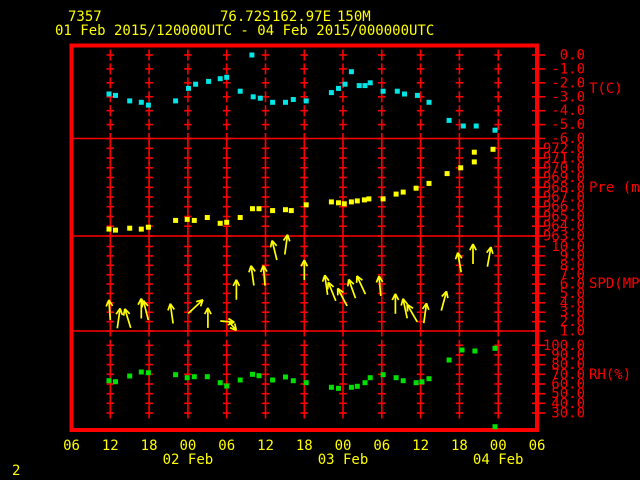  Describe the element at coordinates (420, 446) in the screenshot. I see `hour-label: 12` at that location.